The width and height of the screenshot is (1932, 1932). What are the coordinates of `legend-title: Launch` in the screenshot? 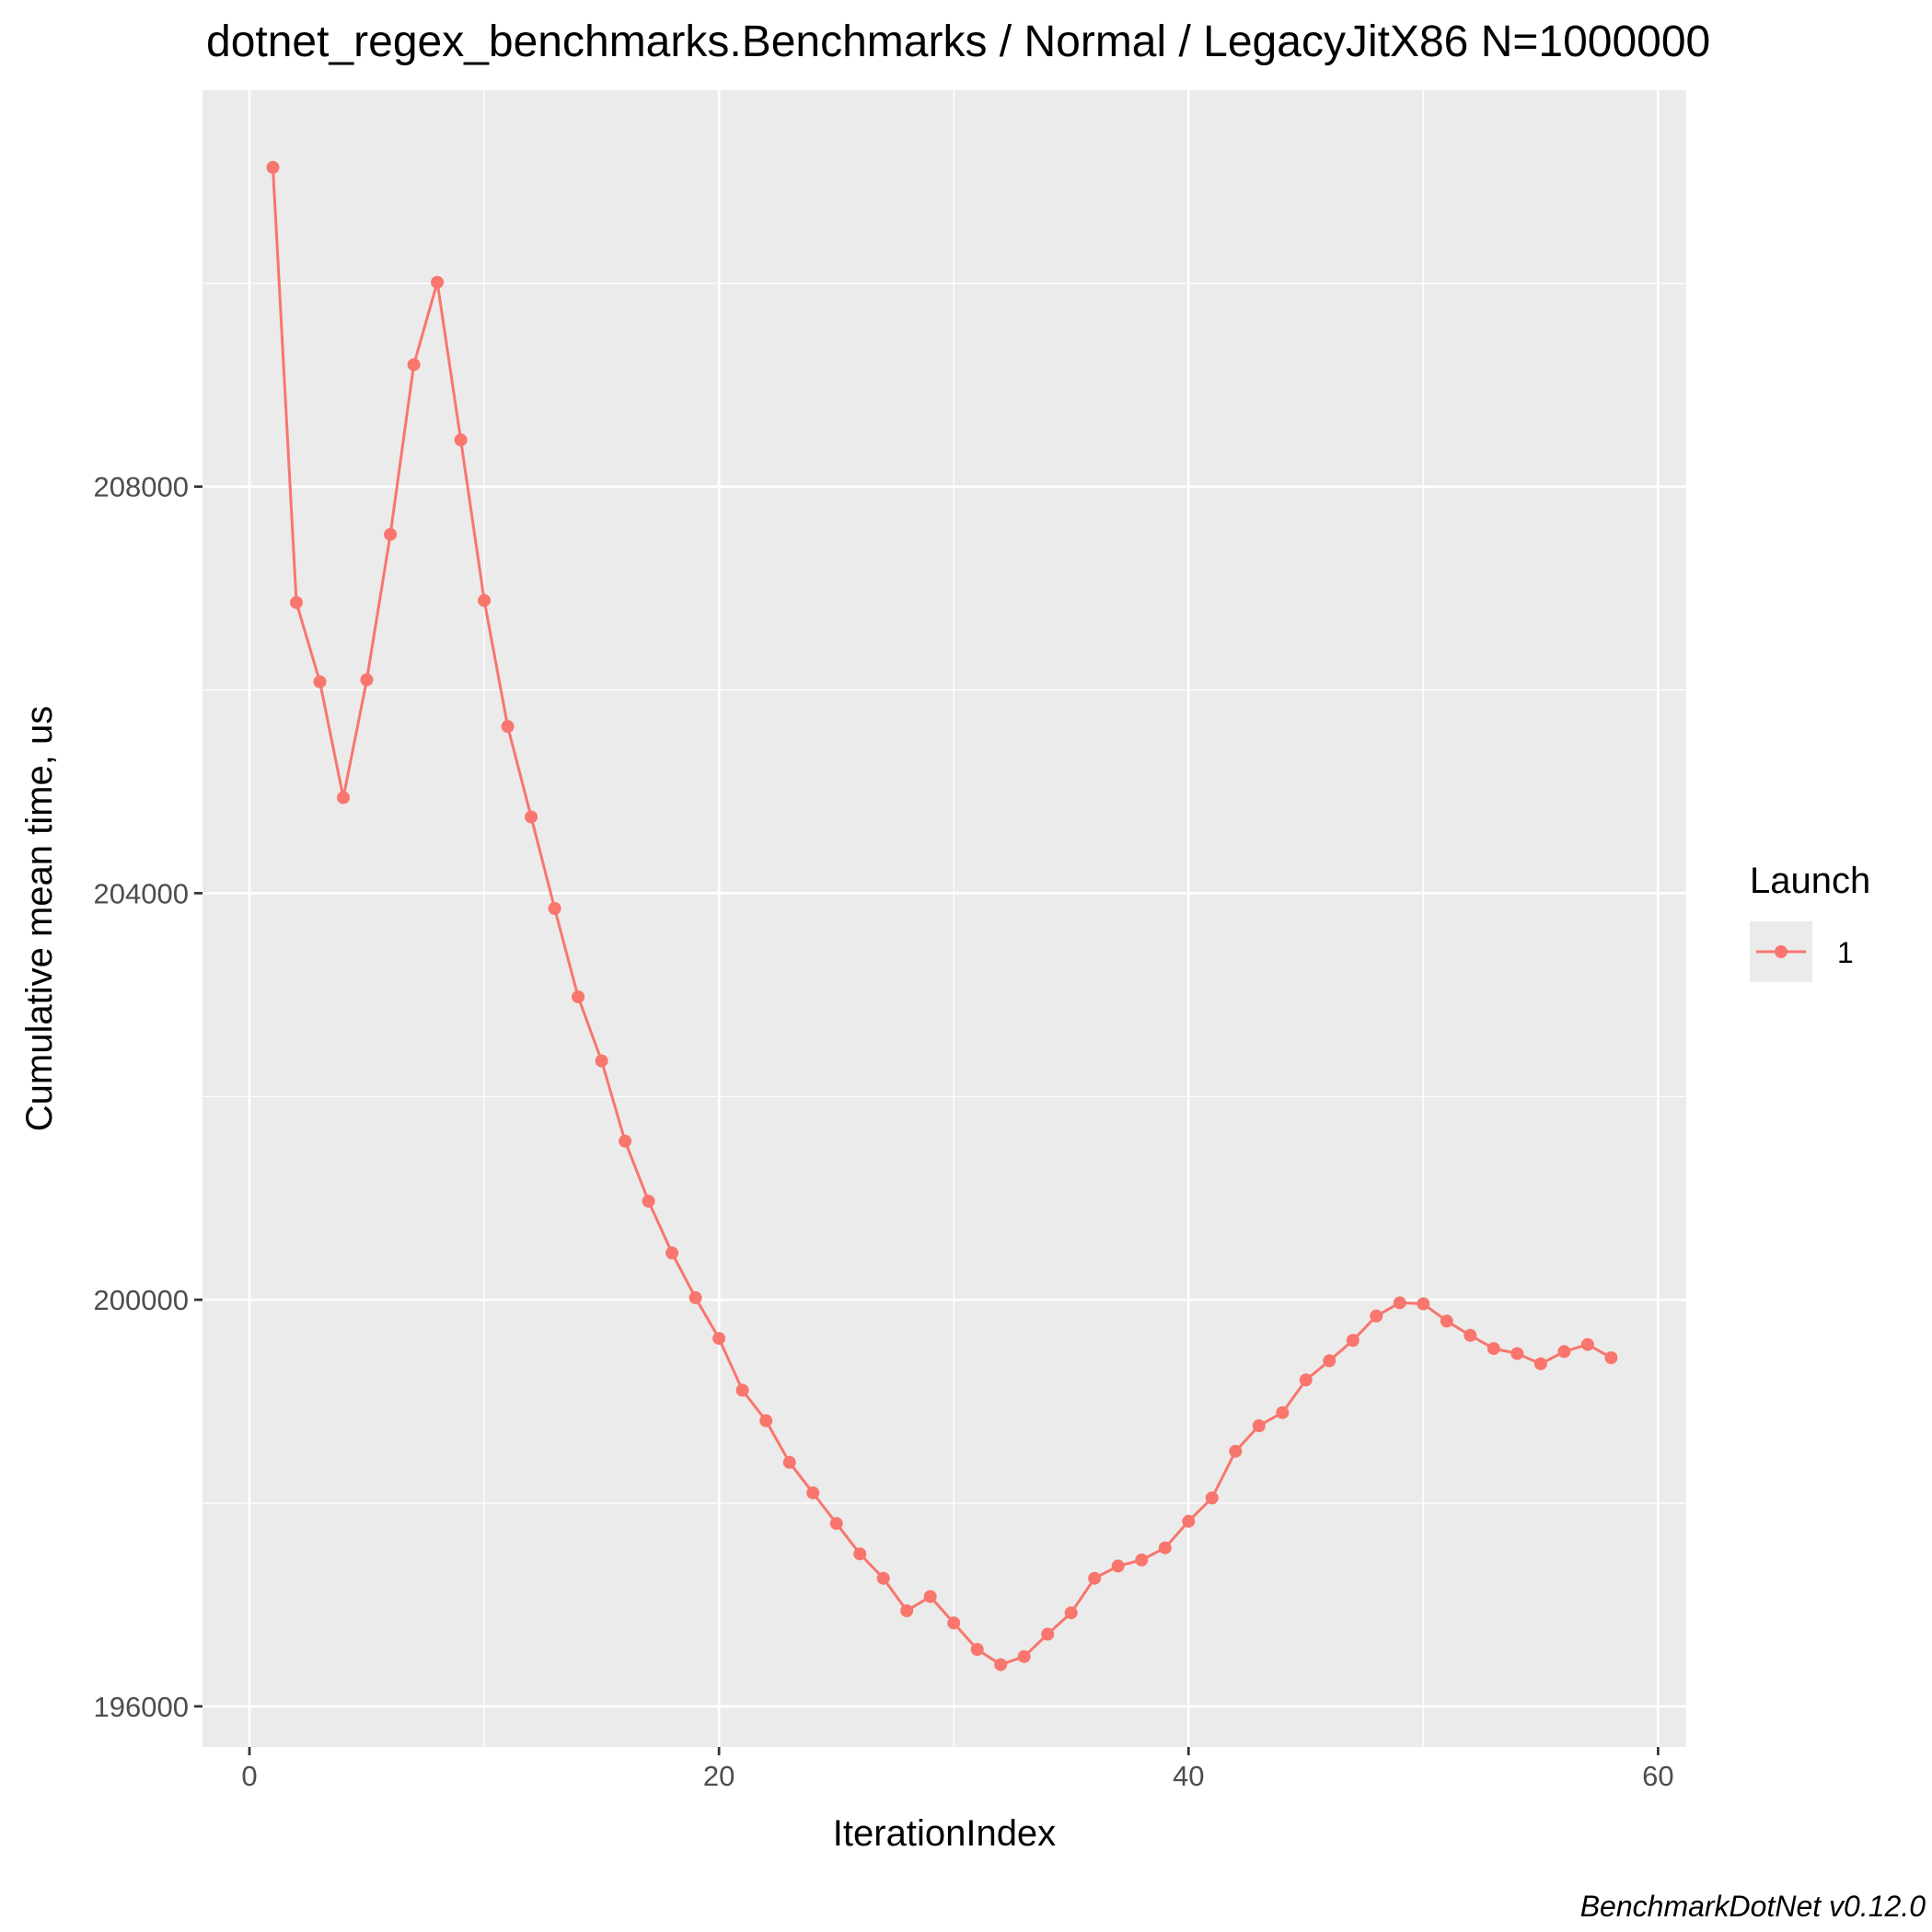 It's located at (1810, 881).